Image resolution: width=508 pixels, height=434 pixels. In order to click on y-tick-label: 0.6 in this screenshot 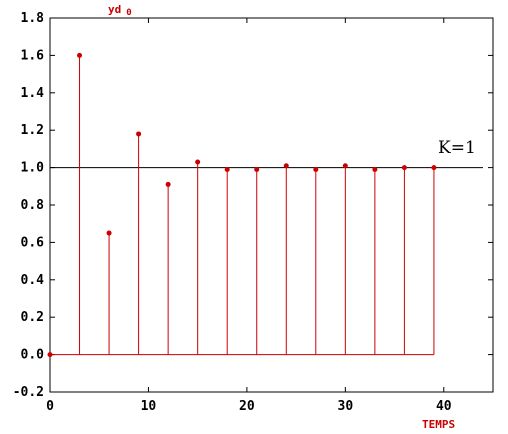, I will do `click(33, 242)`.